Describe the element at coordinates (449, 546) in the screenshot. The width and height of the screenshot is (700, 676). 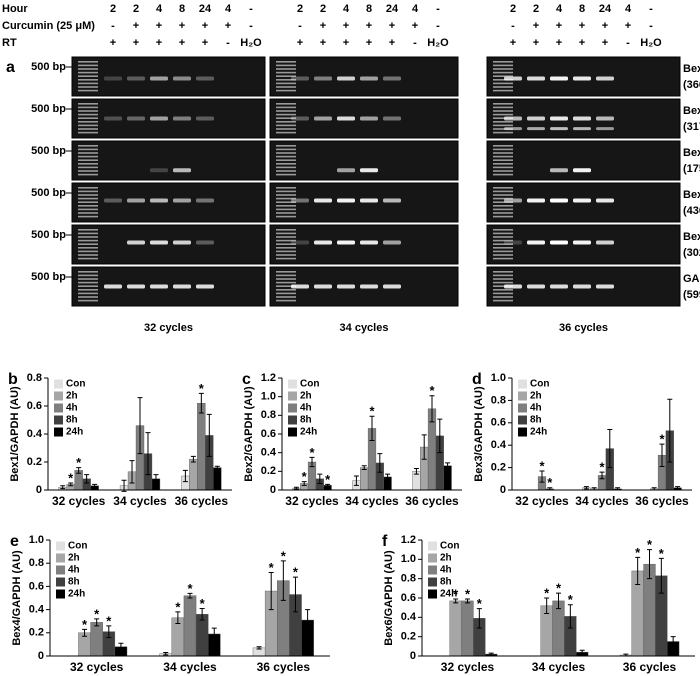
I see `legend-label: Con` at that location.